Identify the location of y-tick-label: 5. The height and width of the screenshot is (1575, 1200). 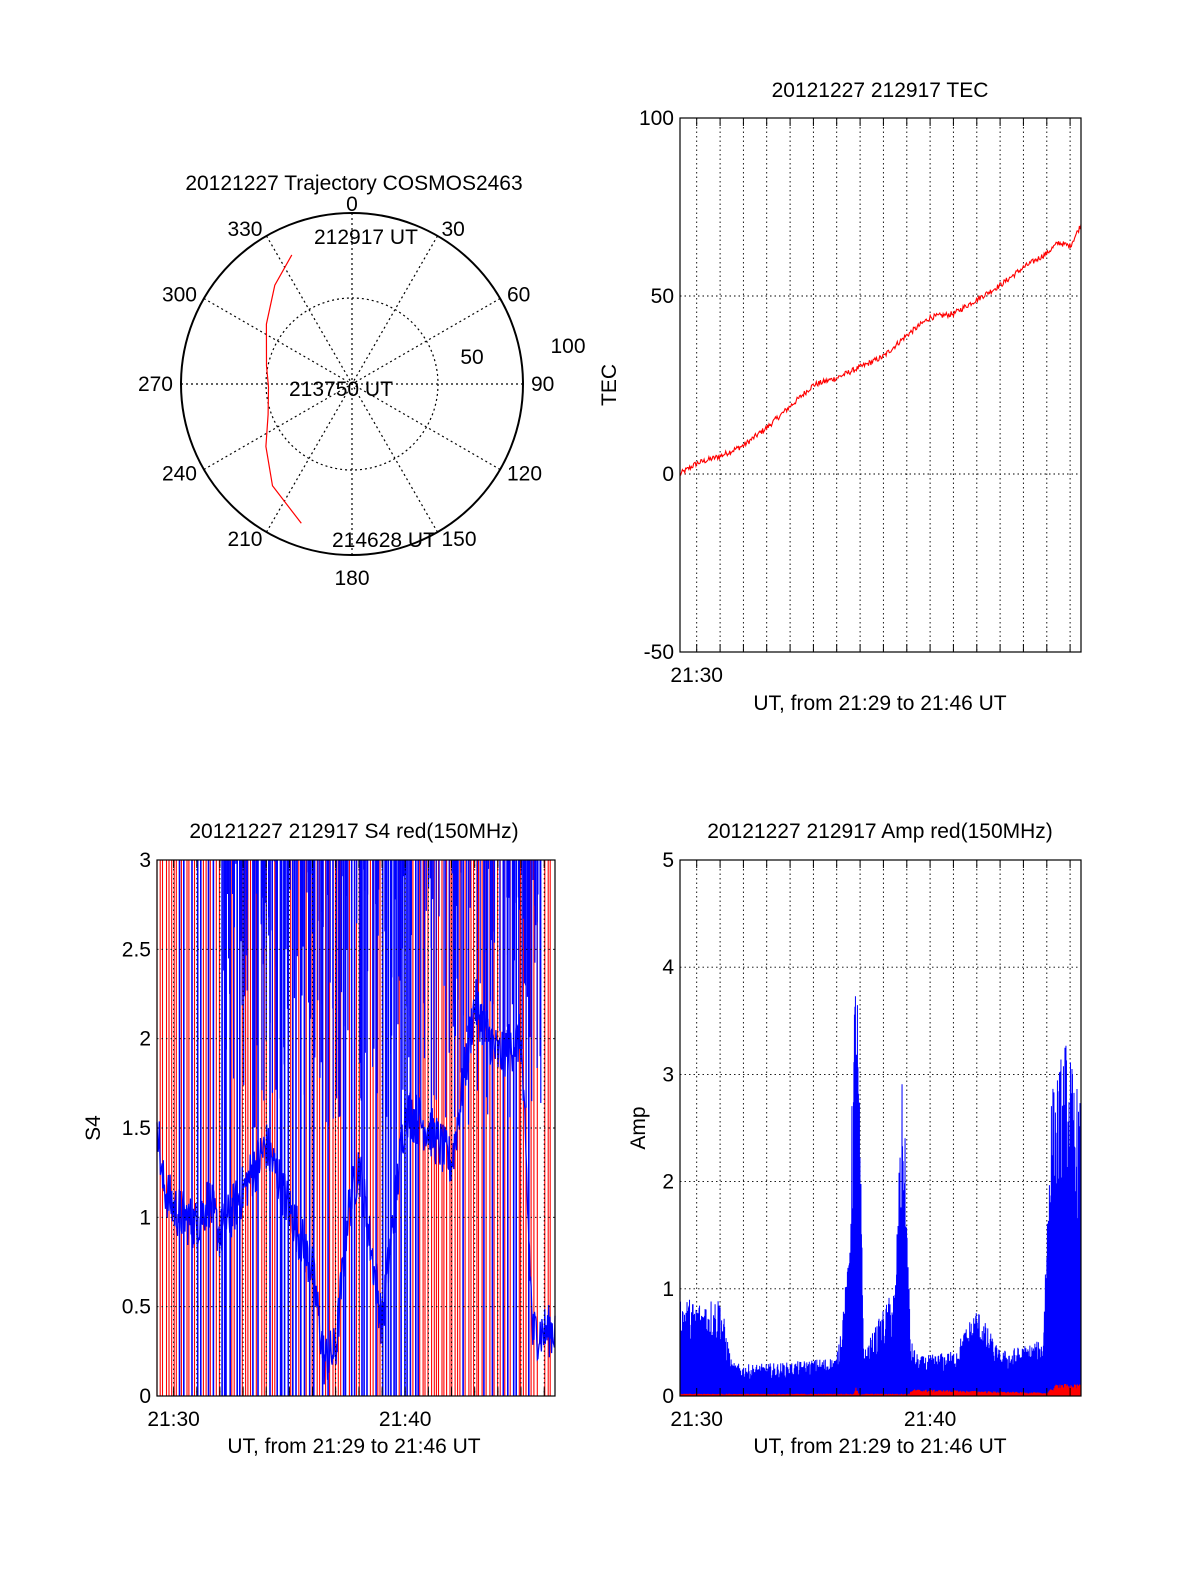
(668, 860).